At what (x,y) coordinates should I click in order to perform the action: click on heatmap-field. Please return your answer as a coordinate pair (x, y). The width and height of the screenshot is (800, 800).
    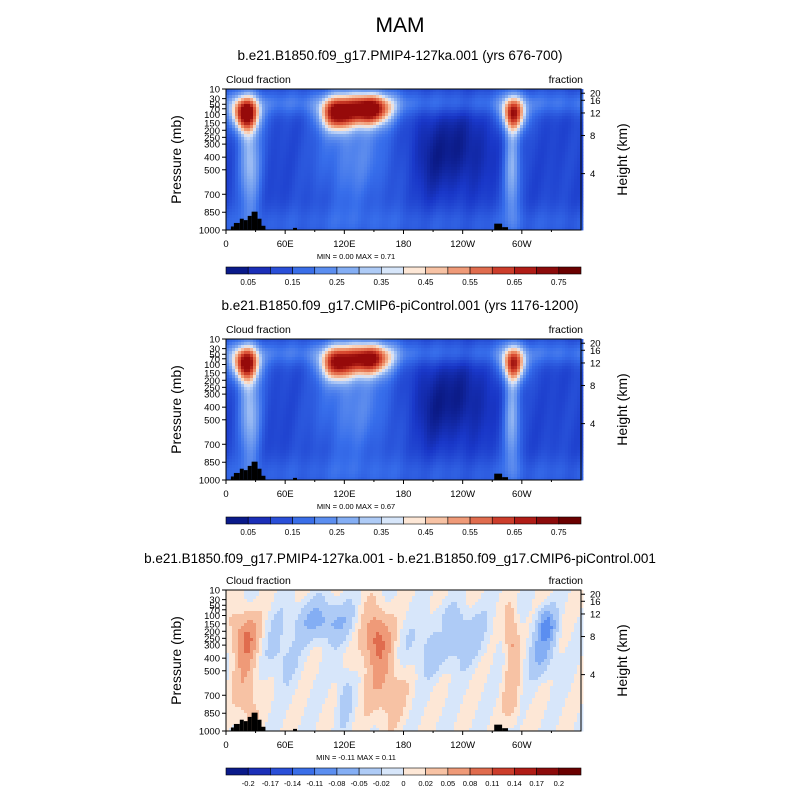
    Looking at the image, I should click on (405, 160).